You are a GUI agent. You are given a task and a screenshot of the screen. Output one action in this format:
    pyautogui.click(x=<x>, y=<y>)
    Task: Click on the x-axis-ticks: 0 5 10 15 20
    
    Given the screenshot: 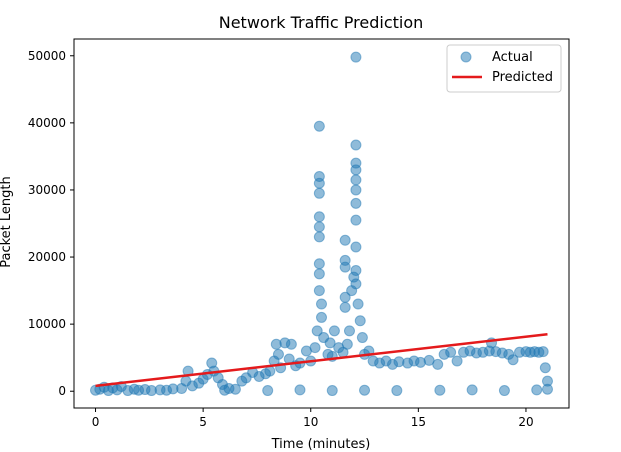 What is the action you would take?
    pyautogui.click(x=313, y=418)
    